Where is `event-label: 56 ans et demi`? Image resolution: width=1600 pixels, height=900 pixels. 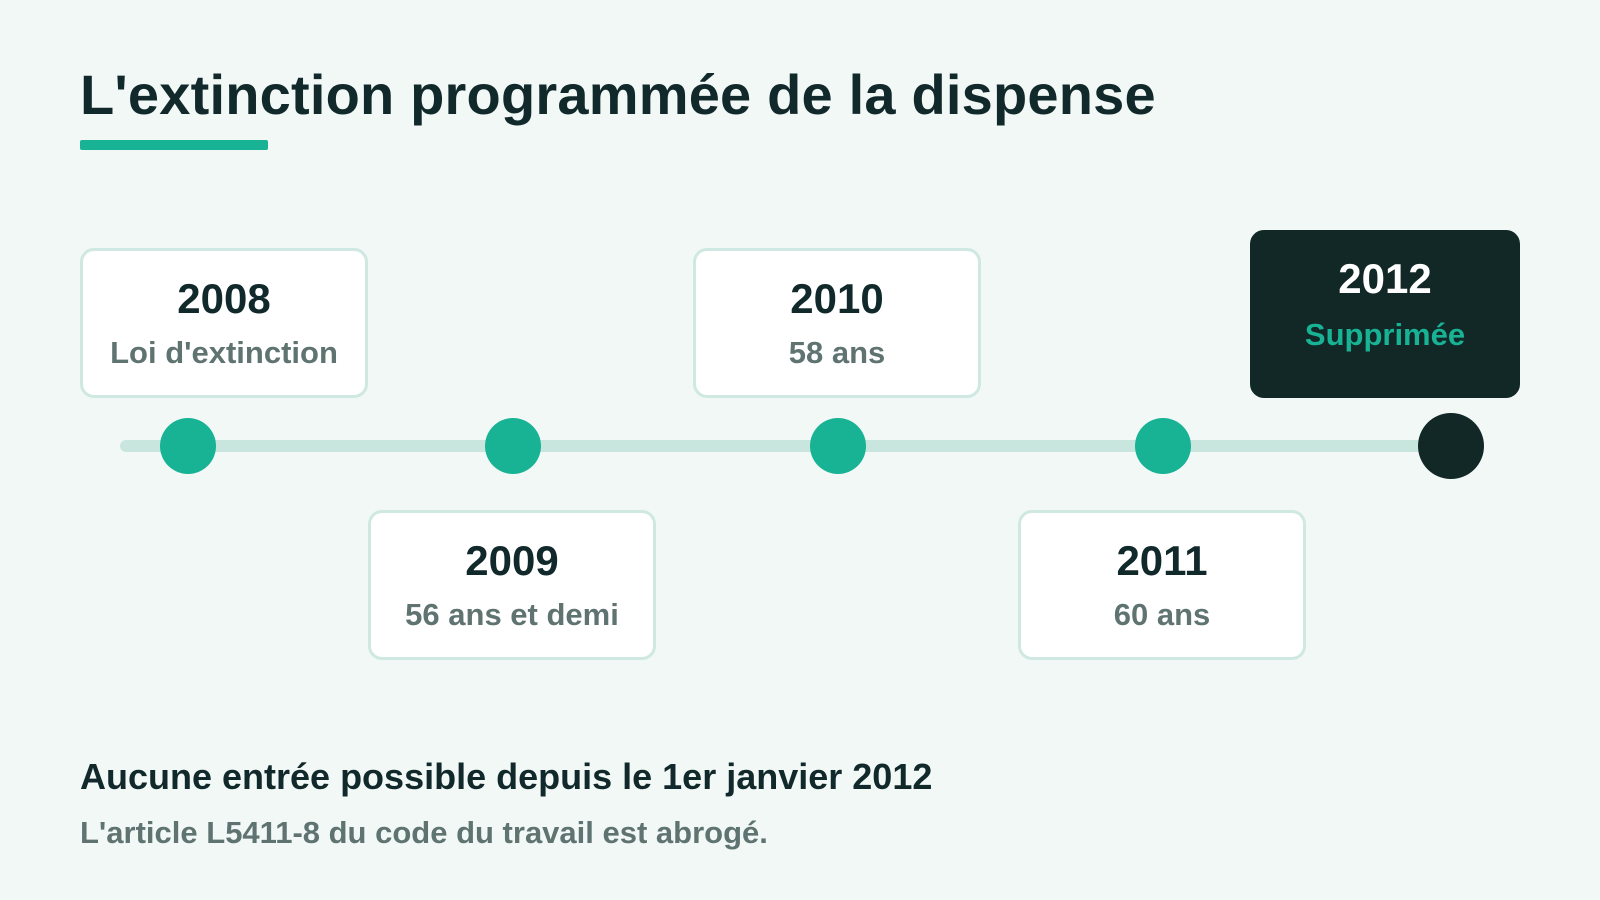 event-label: 56 ans et demi is located at coordinates (512, 614).